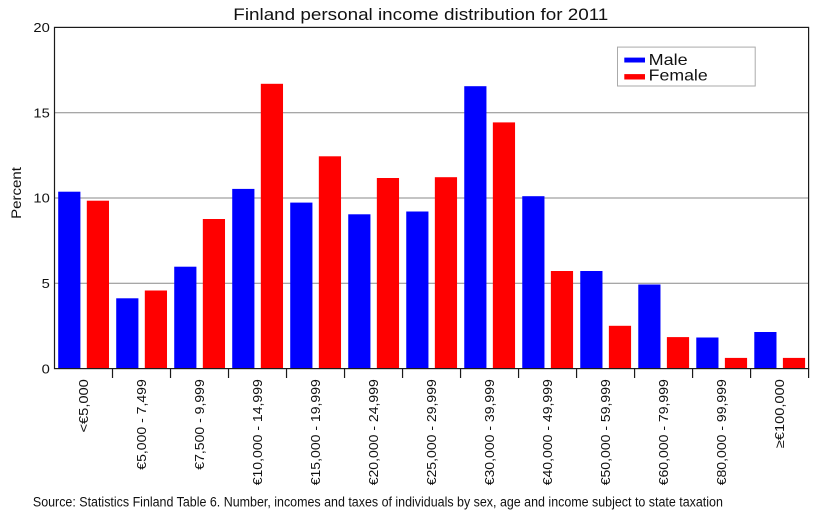 The height and width of the screenshot is (517, 819). I want to click on svg-text: 0, so click(46, 368).